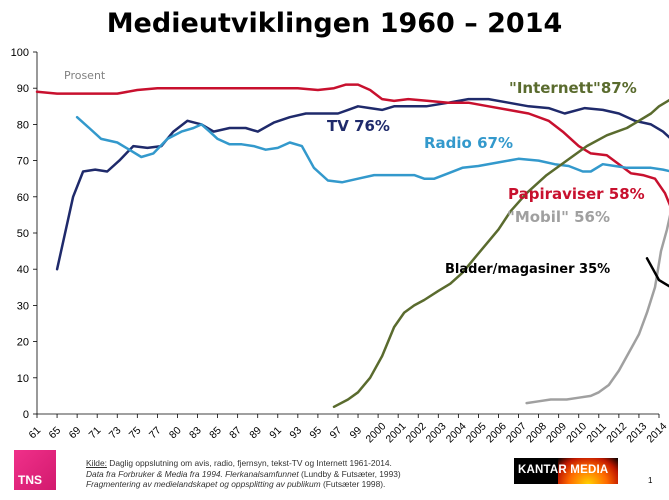 This screenshot has width=669, height=500. I want to click on x-tick-label: 99, so click(356, 432).